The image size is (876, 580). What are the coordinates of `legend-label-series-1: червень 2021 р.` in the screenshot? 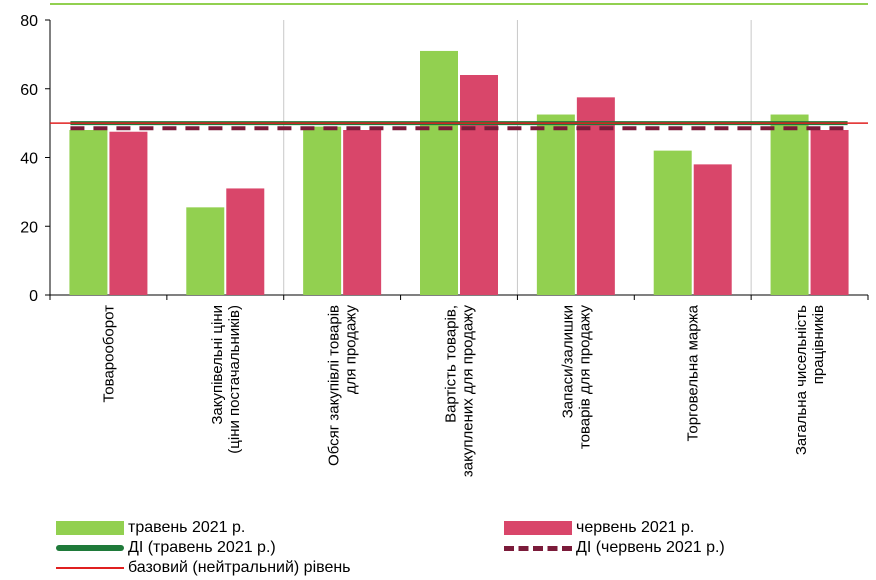 It's located at (635, 527).